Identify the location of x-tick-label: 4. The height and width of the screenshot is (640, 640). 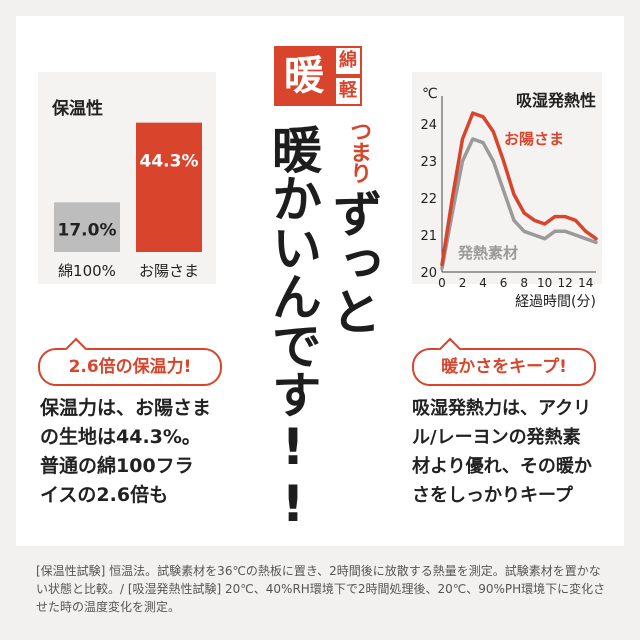
(483, 283).